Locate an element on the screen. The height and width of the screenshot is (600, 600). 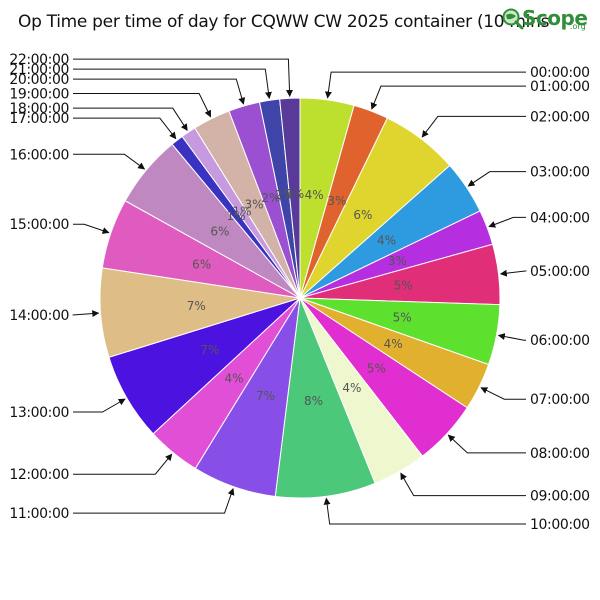
logo-text: Scope is located at coordinates (555, 18).